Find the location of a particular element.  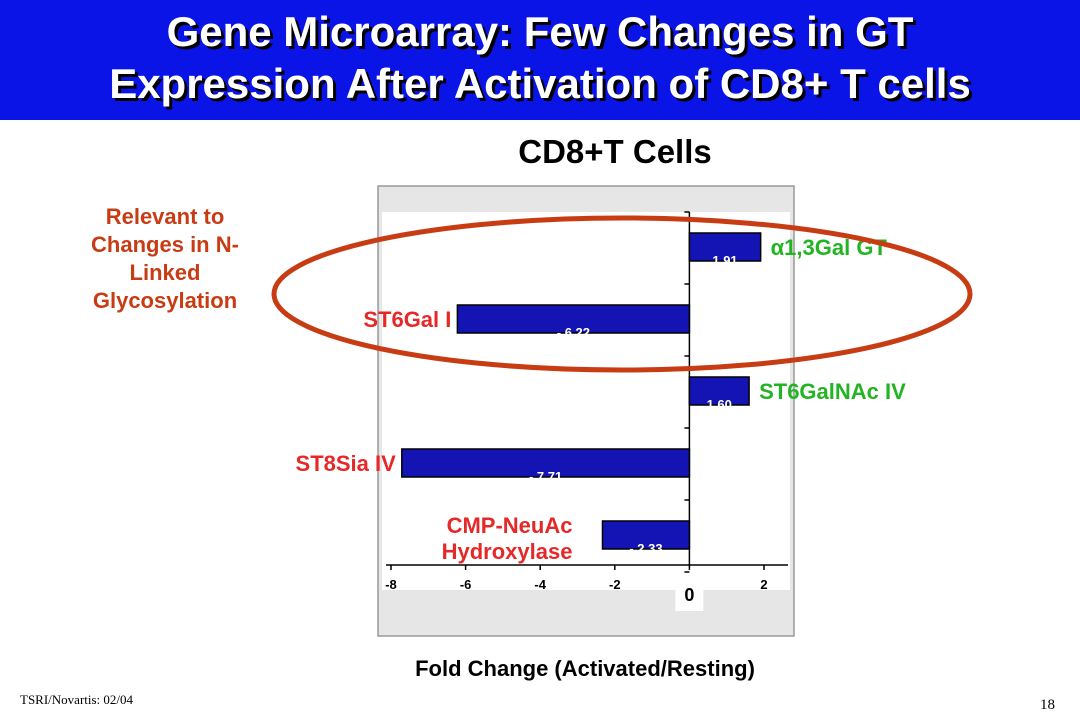

x-tick-label: -2 is located at coordinates (615, 584).